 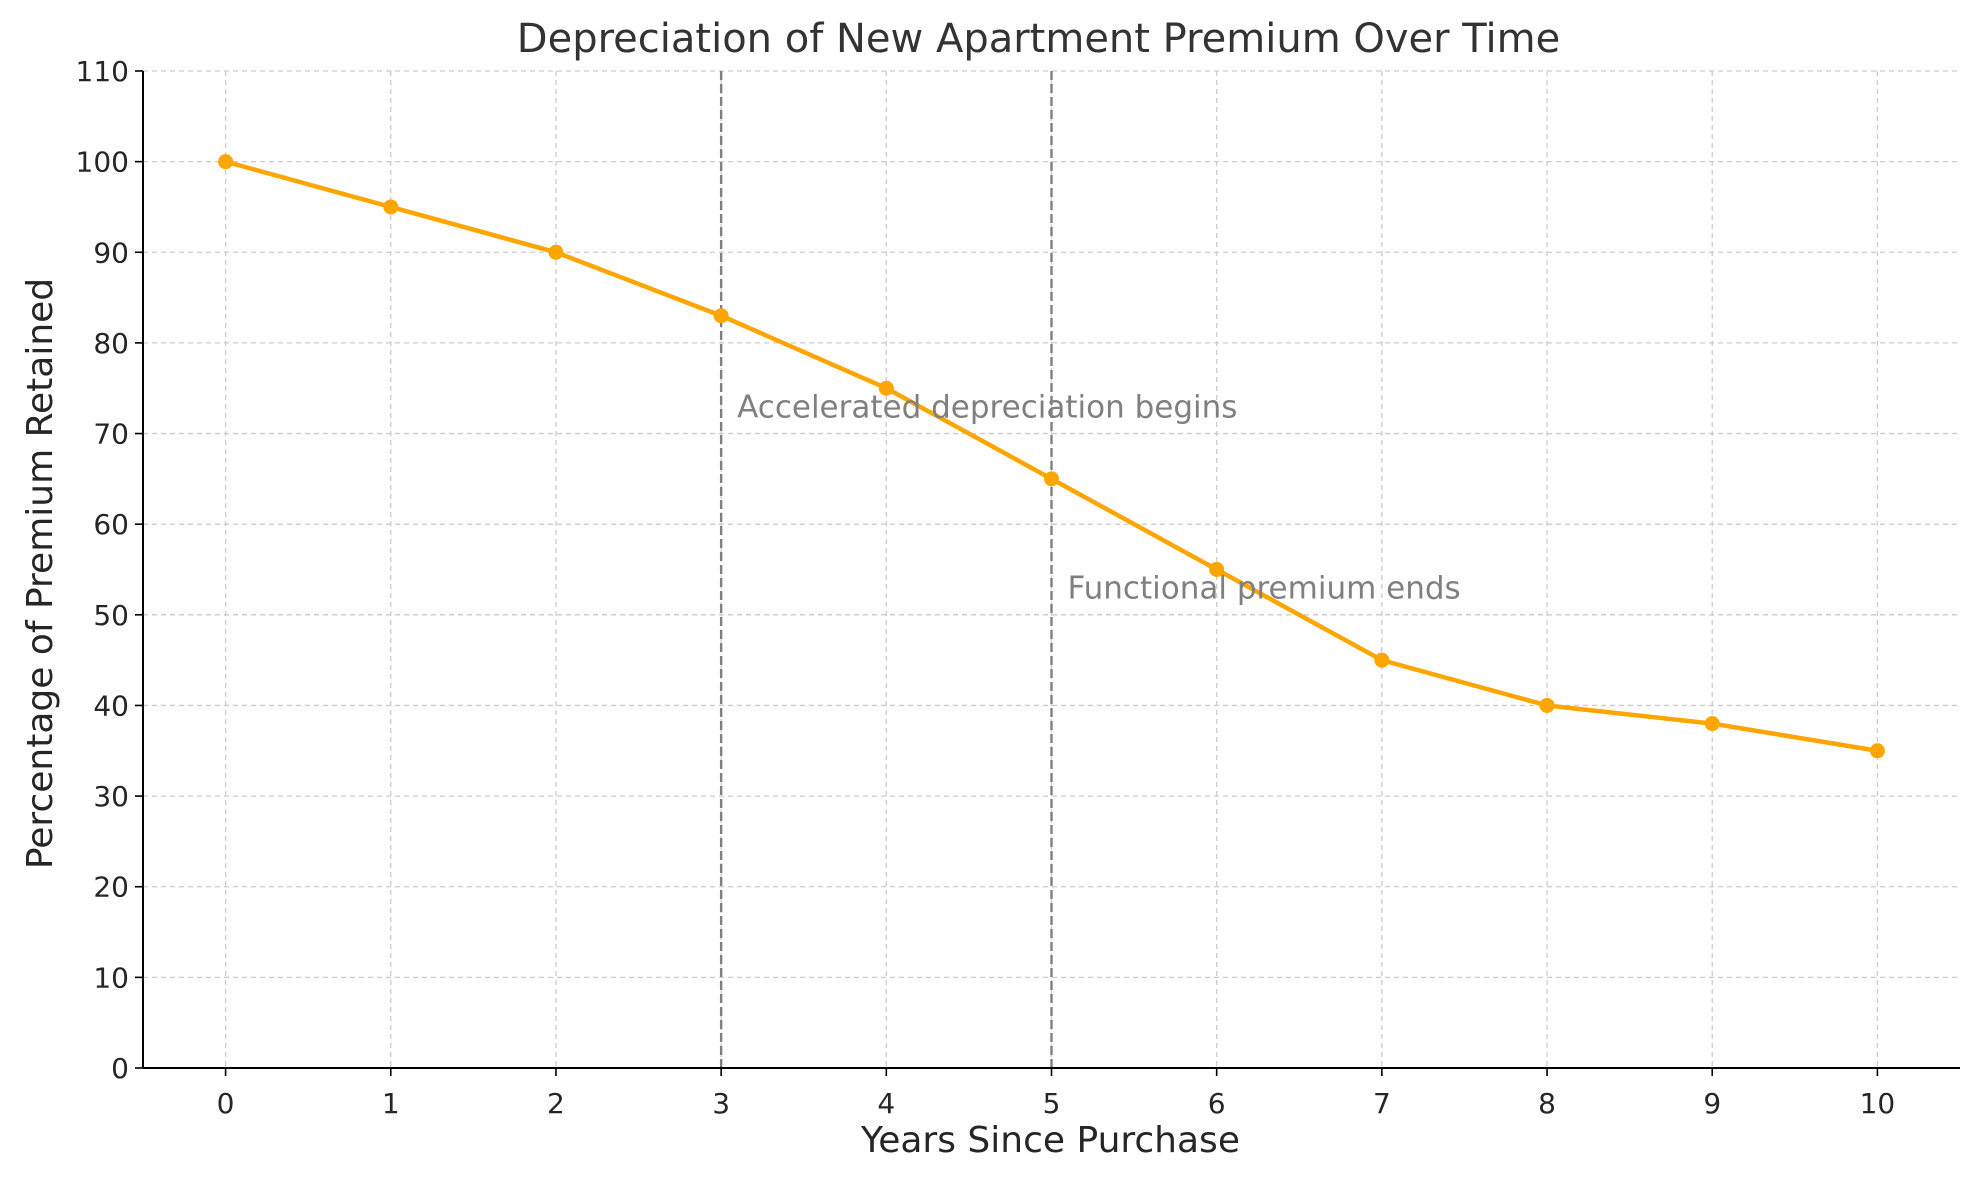 I want to click on annotation-label: Functional premium ends, so click(x=1264, y=589).